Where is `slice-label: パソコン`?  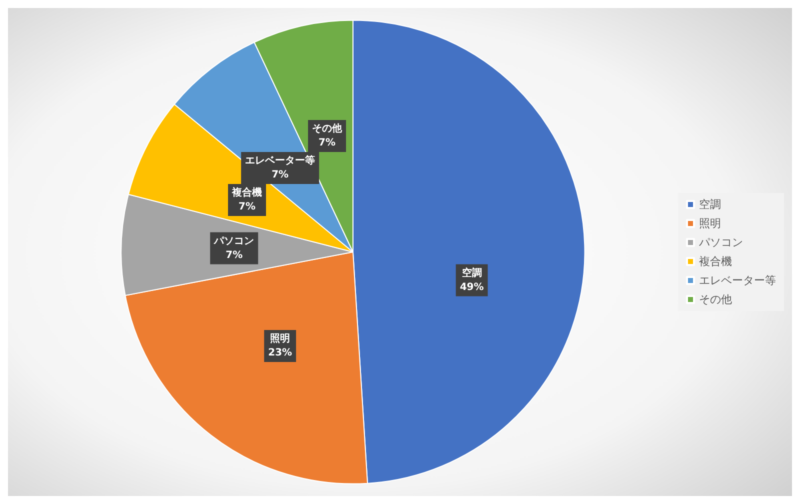
slice-label: パソコン is located at coordinates (233, 241).